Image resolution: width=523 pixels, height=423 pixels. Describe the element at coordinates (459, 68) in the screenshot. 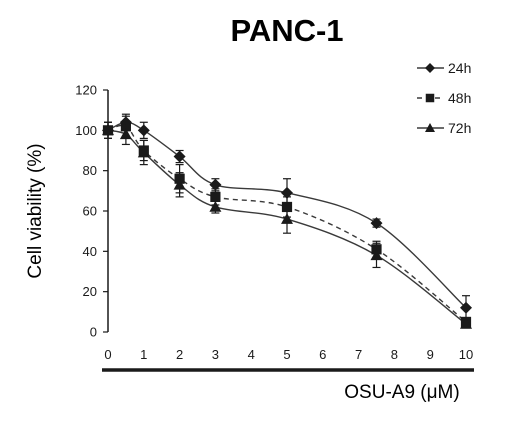

I see `legend-label-24h: 24h` at that location.